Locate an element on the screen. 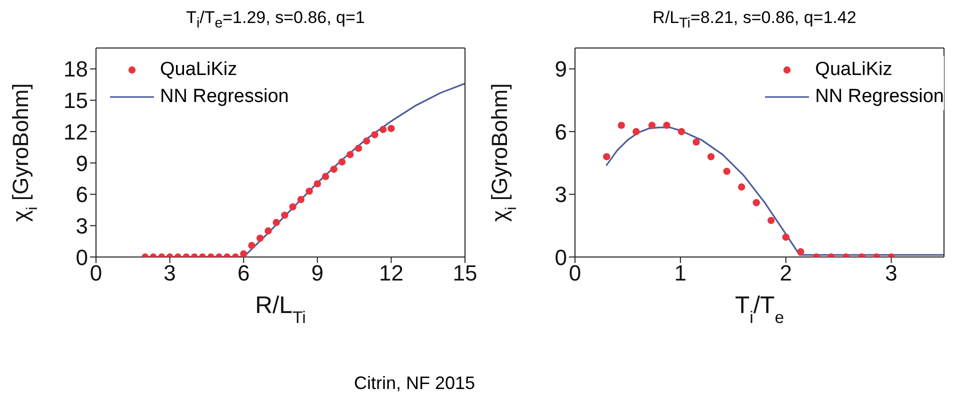 Image resolution: width=967 pixels, height=401 pixels. y-tick-label: 12 is located at coordinates (76, 131).